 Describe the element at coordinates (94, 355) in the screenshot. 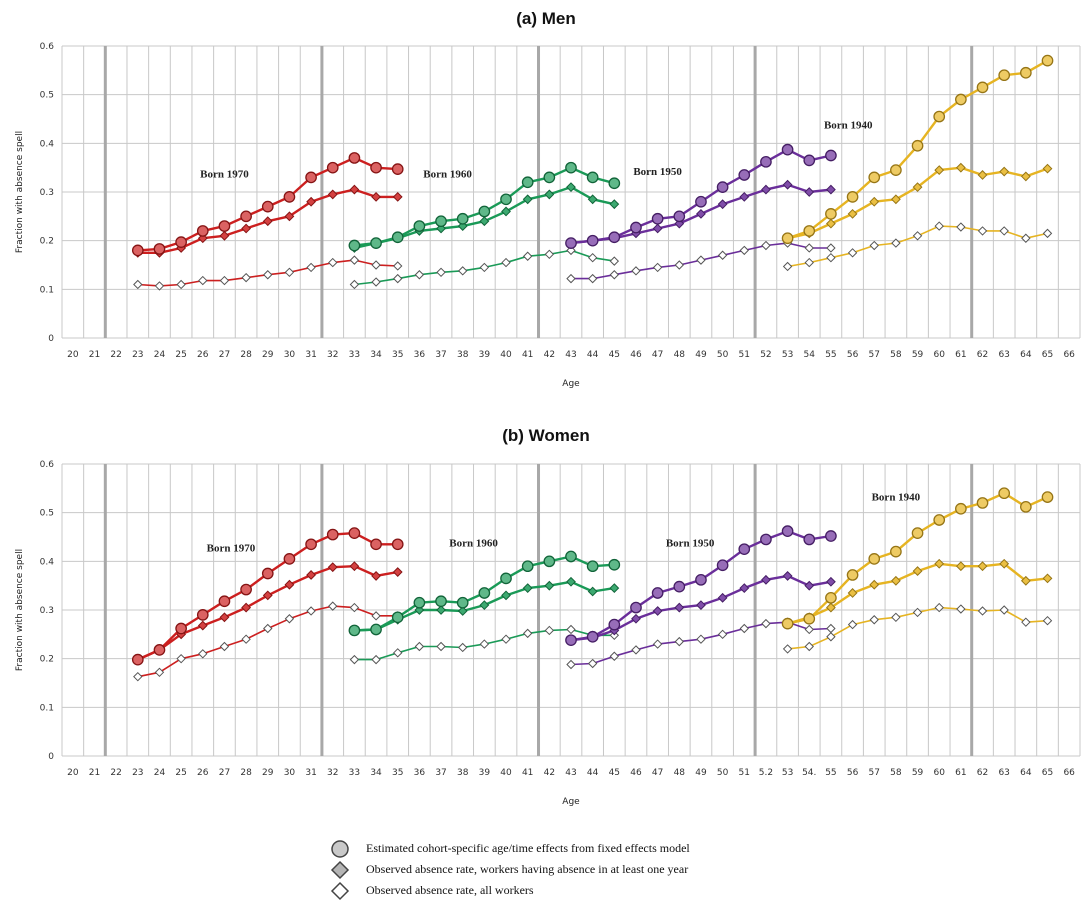

I see `x-tick-label: 21` at that location.